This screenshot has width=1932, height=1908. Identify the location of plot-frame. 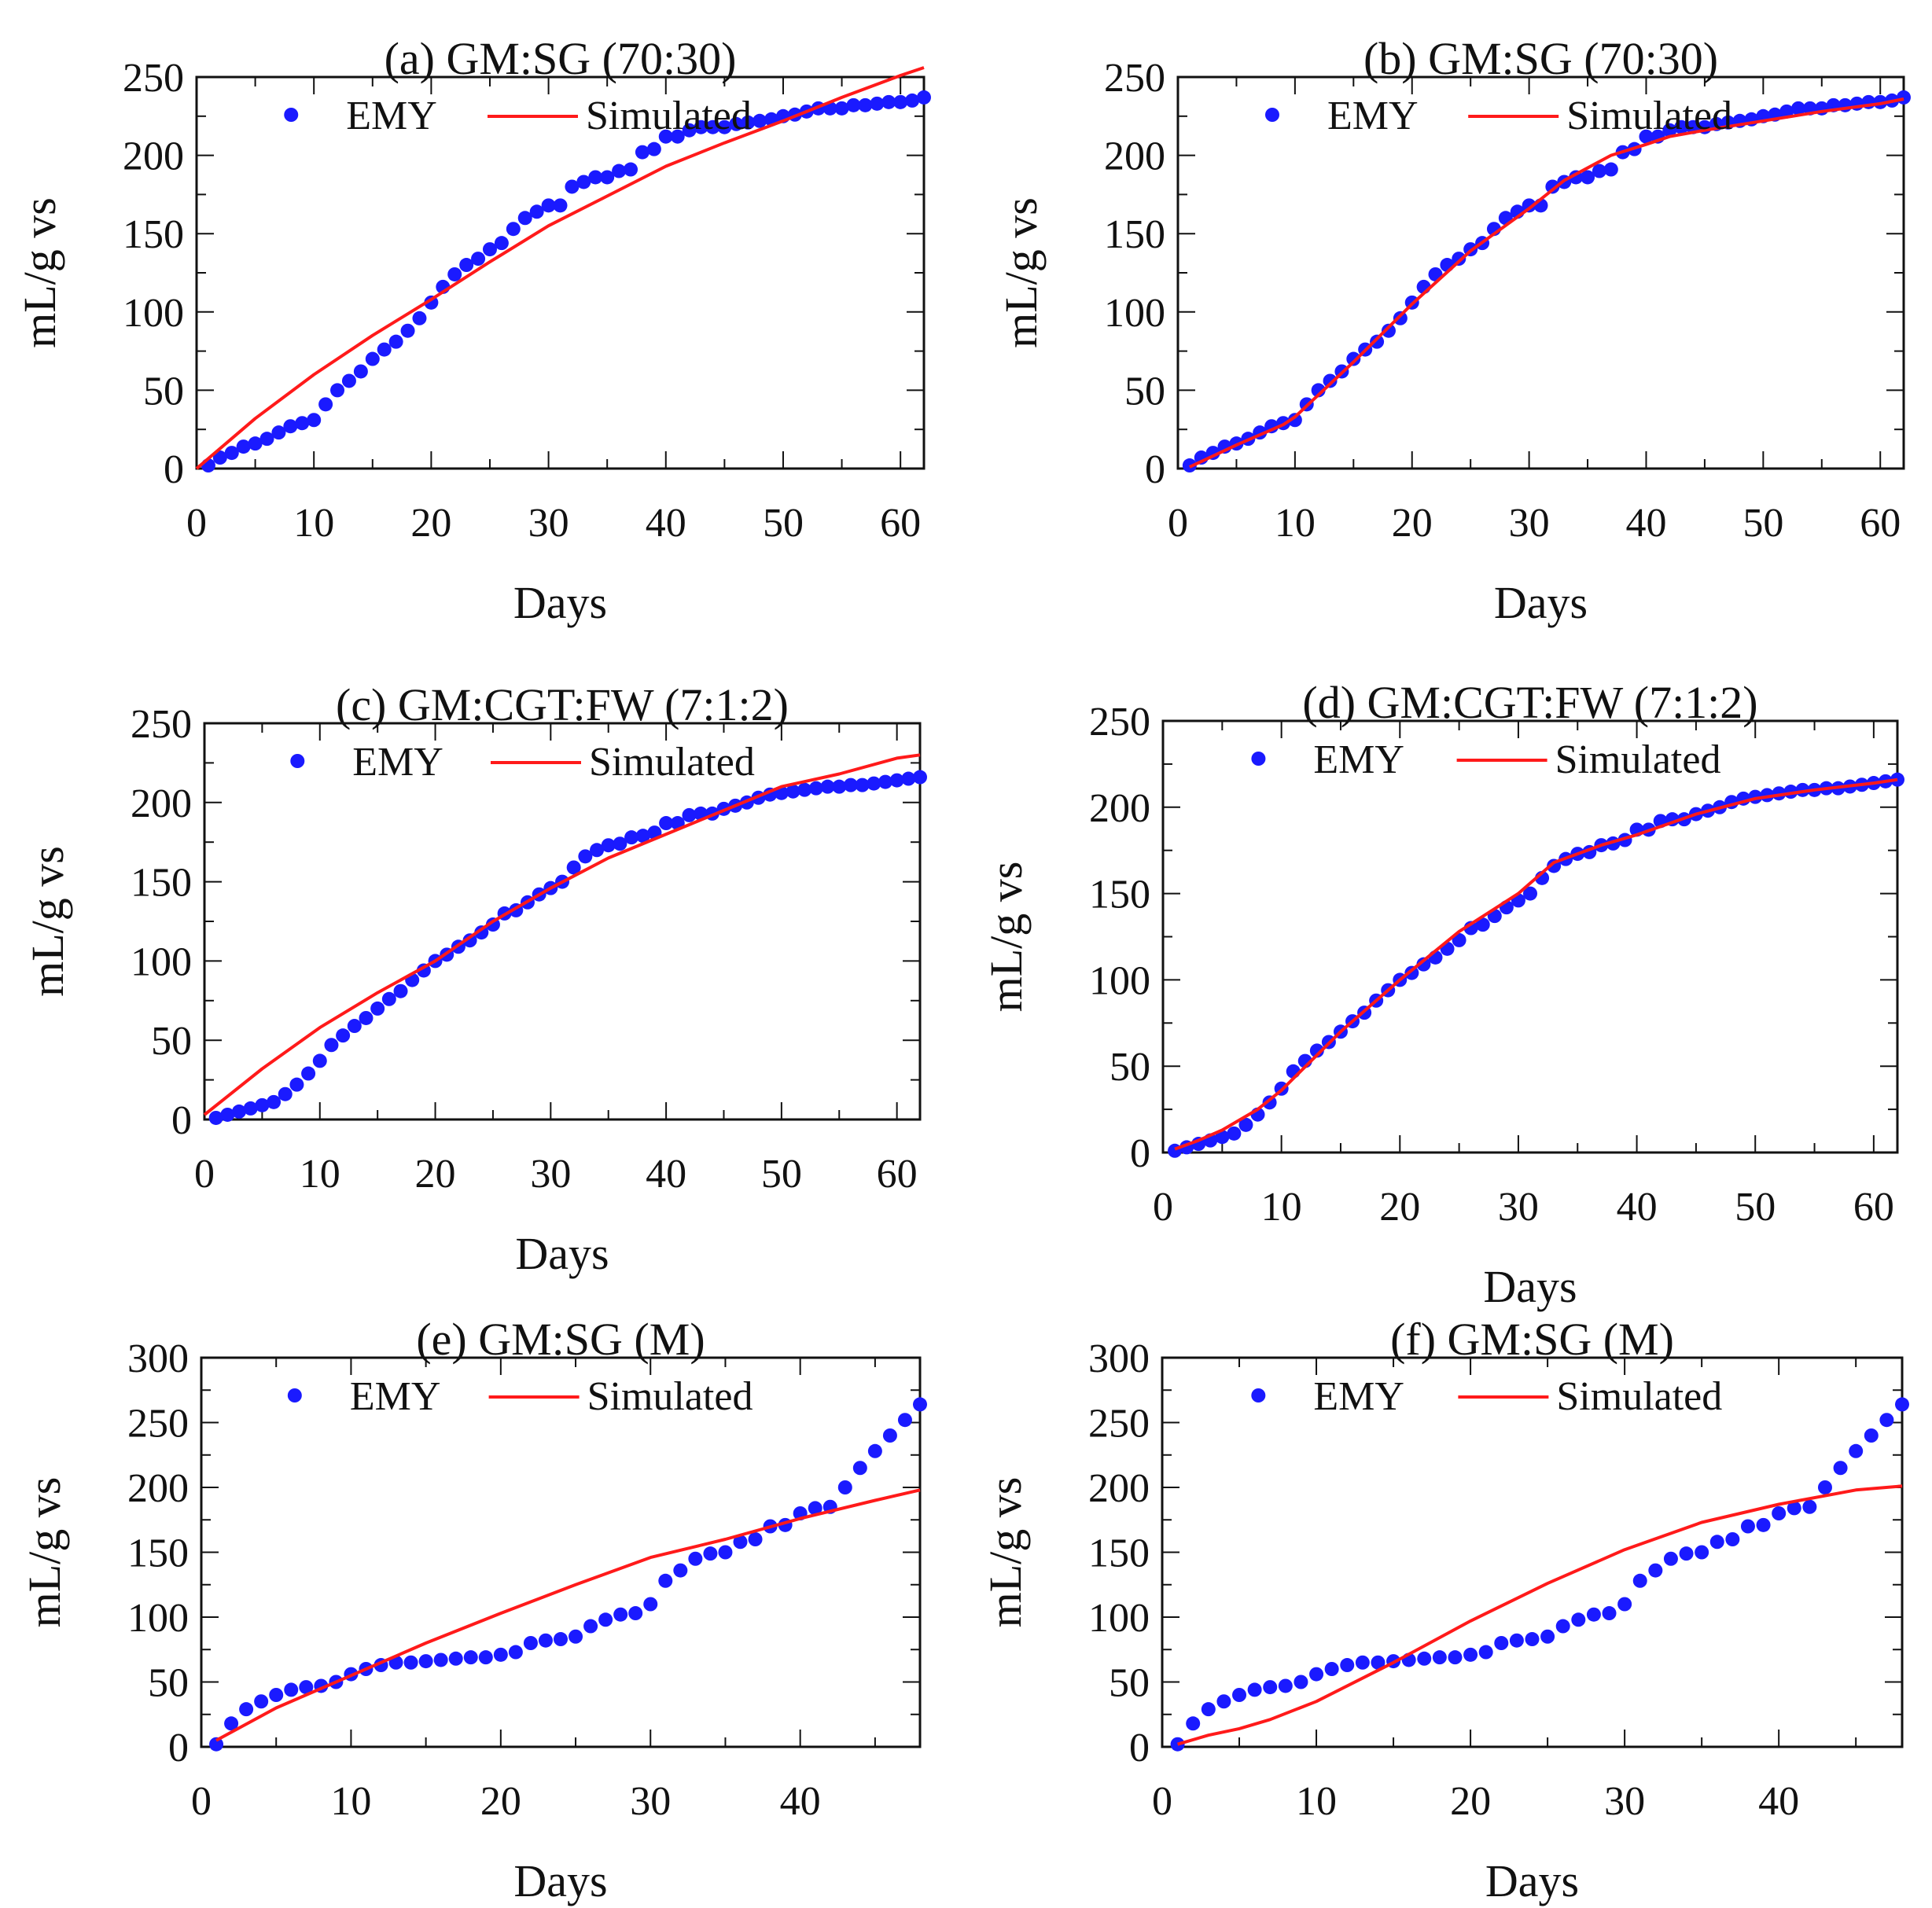
(1540, 272).